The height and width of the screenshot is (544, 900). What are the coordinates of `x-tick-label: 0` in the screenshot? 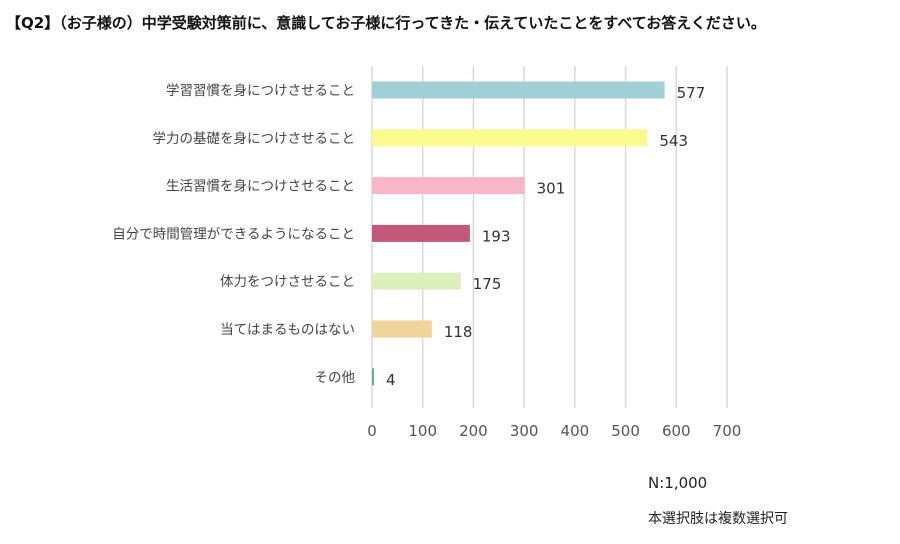 It's located at (372, 431).